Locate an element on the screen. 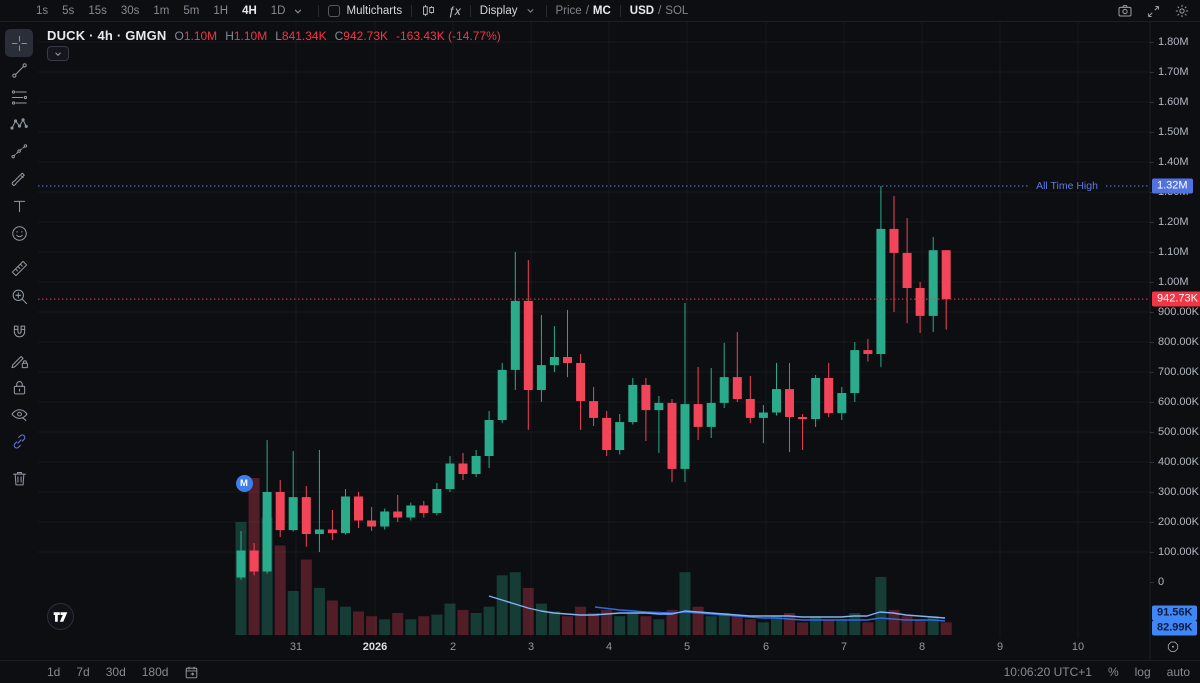  timeframe-button-1h: 1H is located at coordinates (221, 10).